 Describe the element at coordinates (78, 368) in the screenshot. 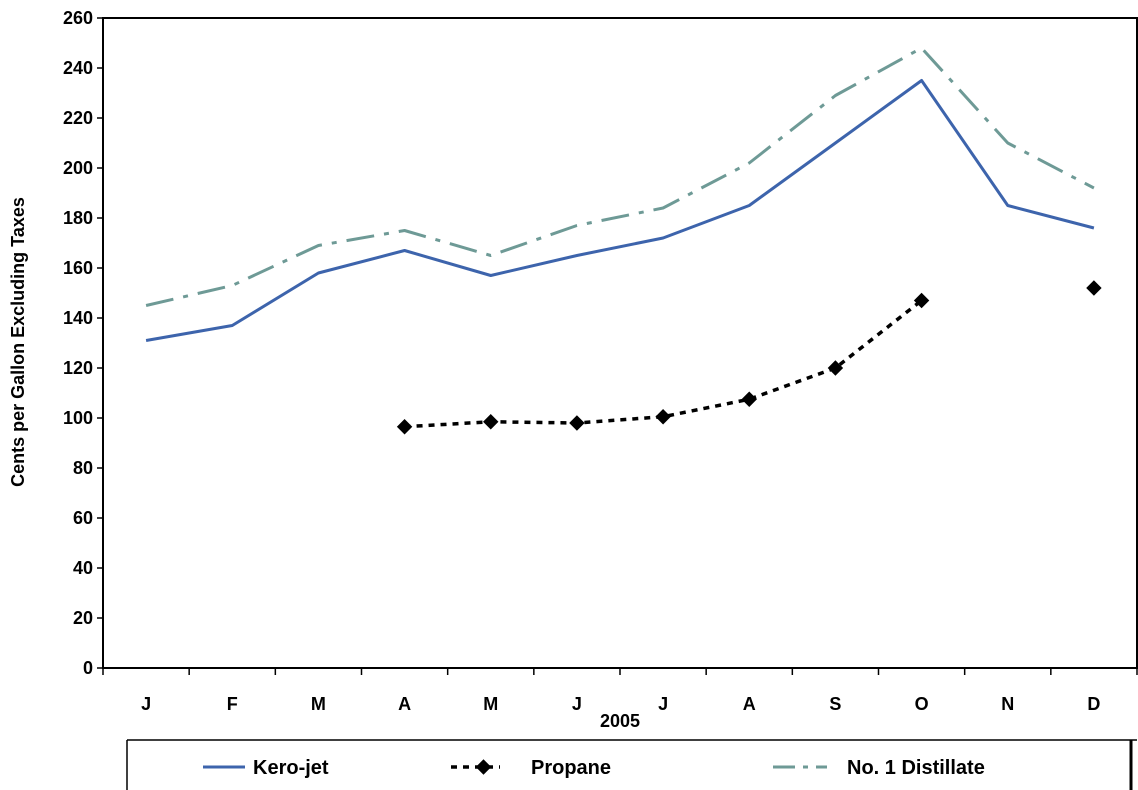

I see `y-tick-label: 120` at that location.